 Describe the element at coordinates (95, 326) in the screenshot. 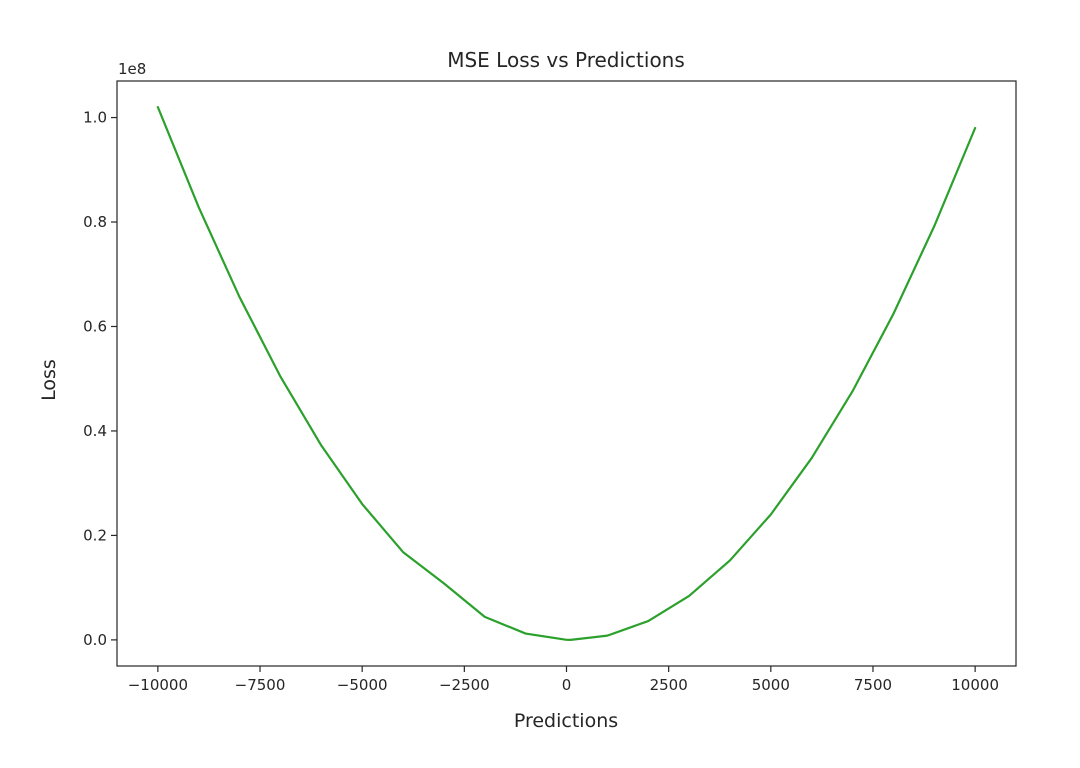

I see `y-tick-label: 0.6` at that location.